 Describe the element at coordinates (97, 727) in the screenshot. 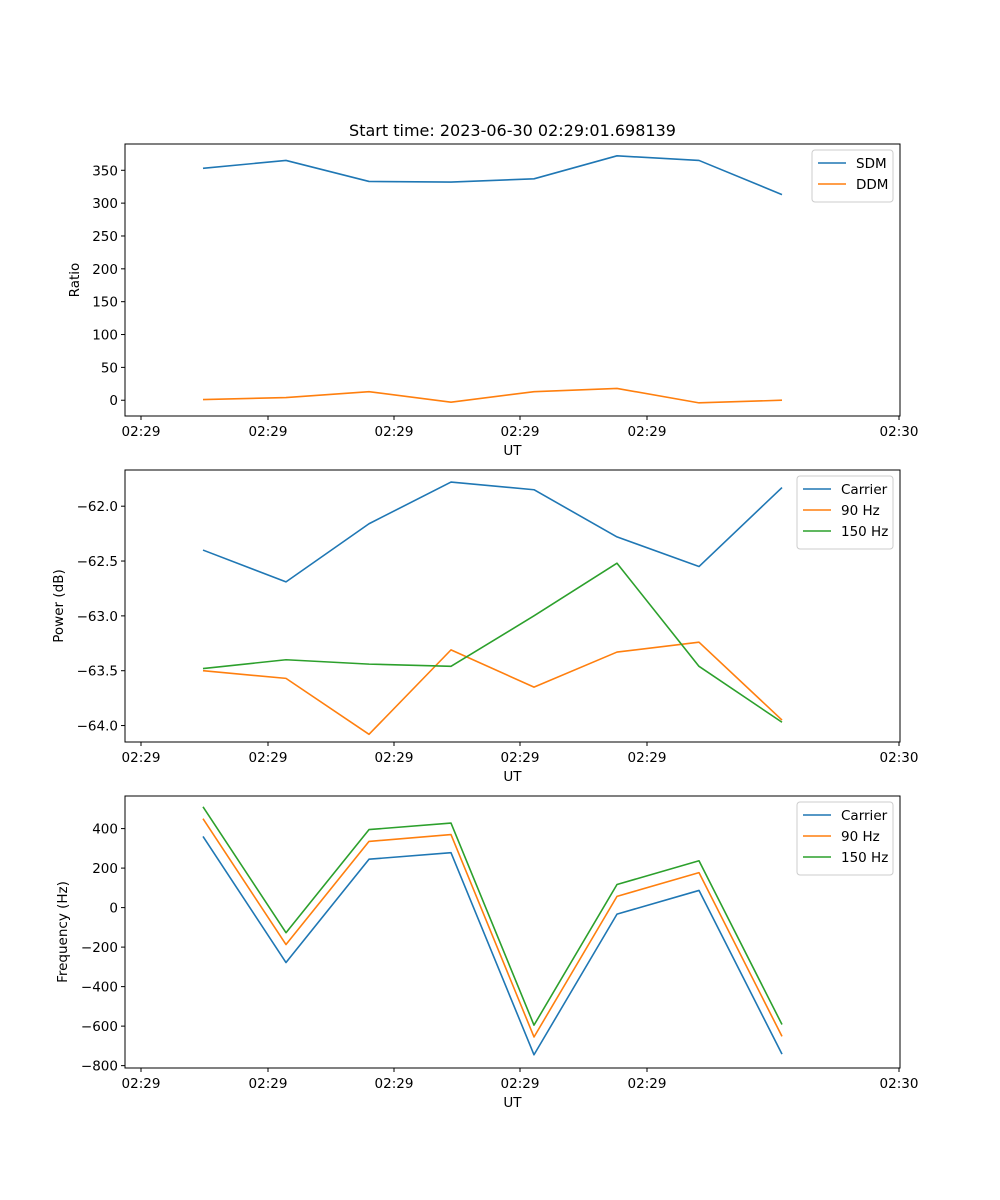

I see `y-tick-label: −64.0` at that location.